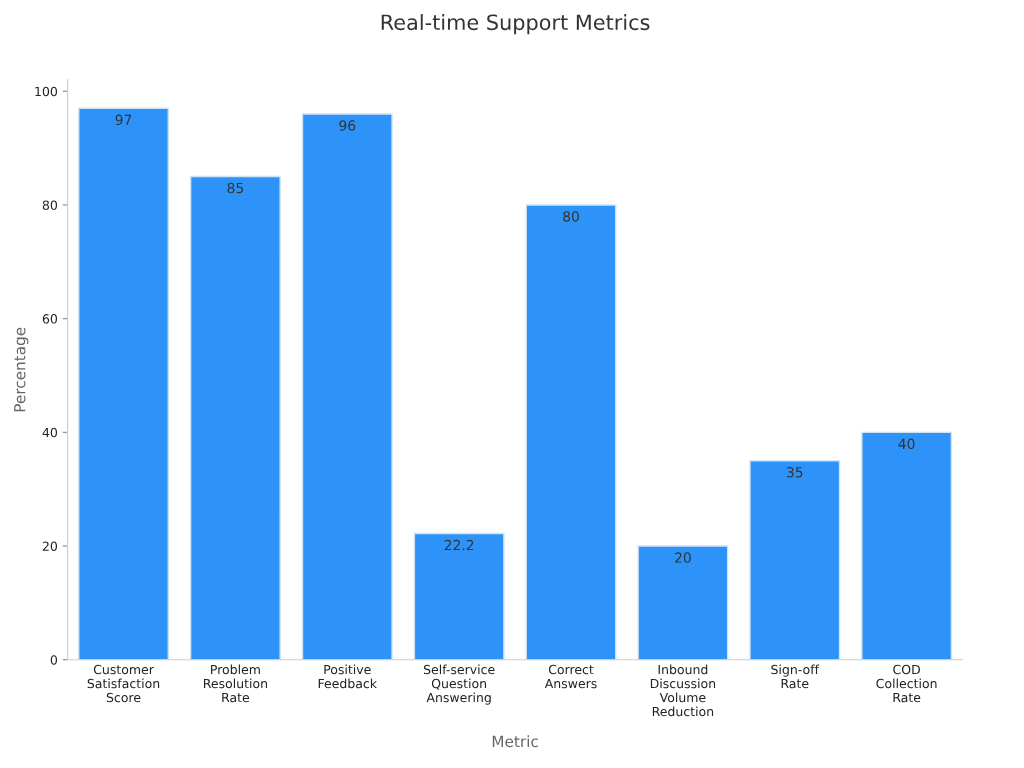 The image size is (1024, 768). I want to click on y-tick-label: 100, so click(46, 91).